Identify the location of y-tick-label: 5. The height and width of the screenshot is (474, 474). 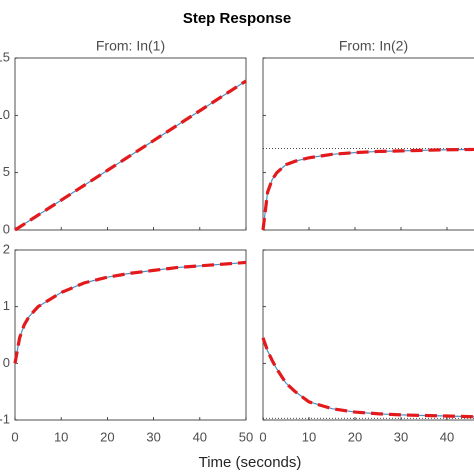
(6, 171).